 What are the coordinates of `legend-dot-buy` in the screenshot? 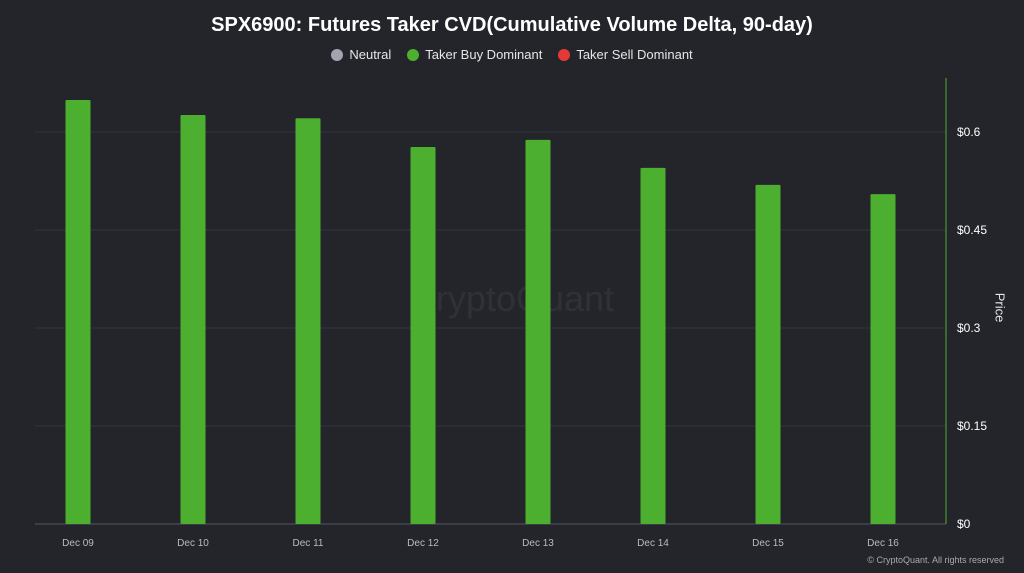 It's located at (413, 54).